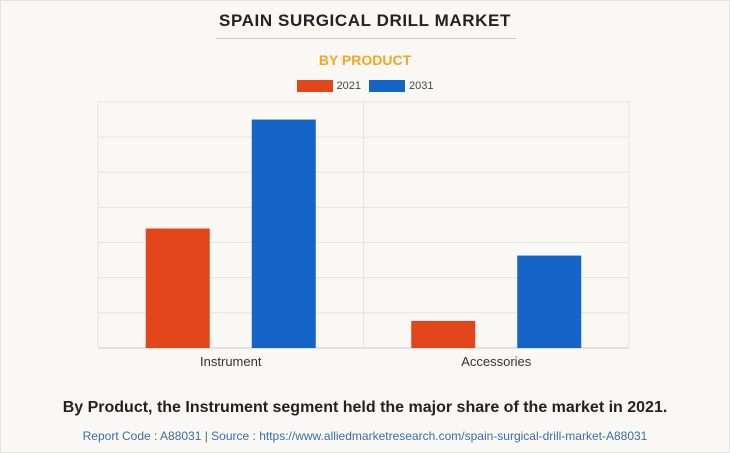  Describe the element at coordinates (314, 86) in the screenshot. I see `legend-swatch-2021` at that location.